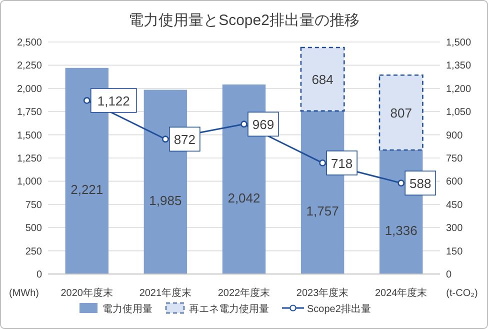 The height and width of the screenshot is (329, 488). What do you see at coordinates (113, 100) in the screenshot?
I see `data-label: 1,122` at bounding box center [113, 100].